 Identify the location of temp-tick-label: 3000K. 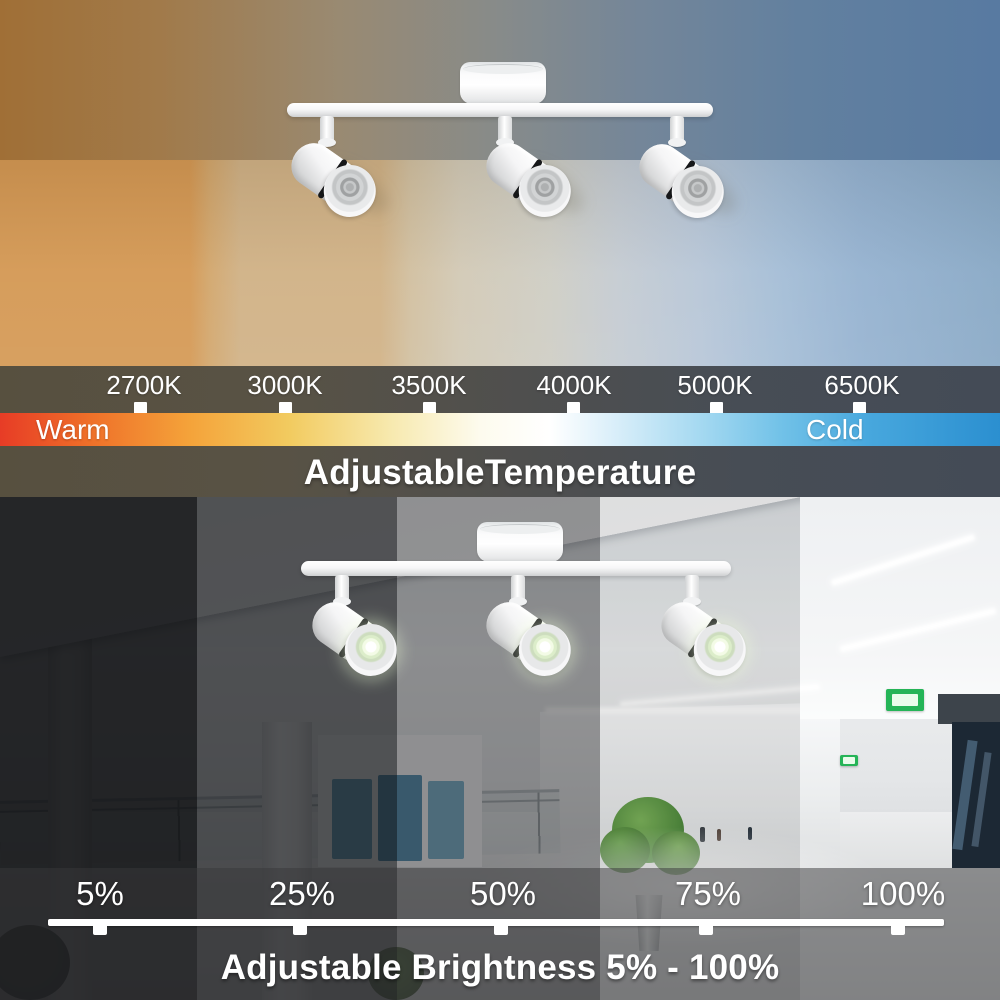
(285, 385).